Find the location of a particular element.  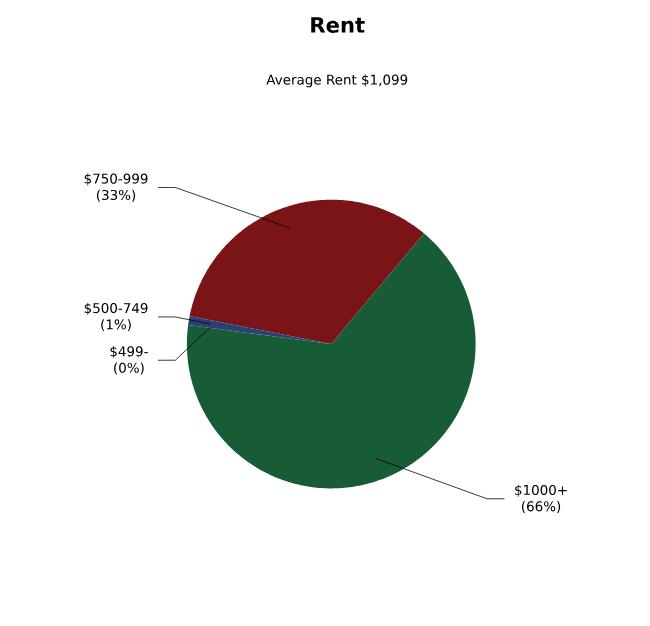

chart-title: Rent is located at coordinates (338, 25).